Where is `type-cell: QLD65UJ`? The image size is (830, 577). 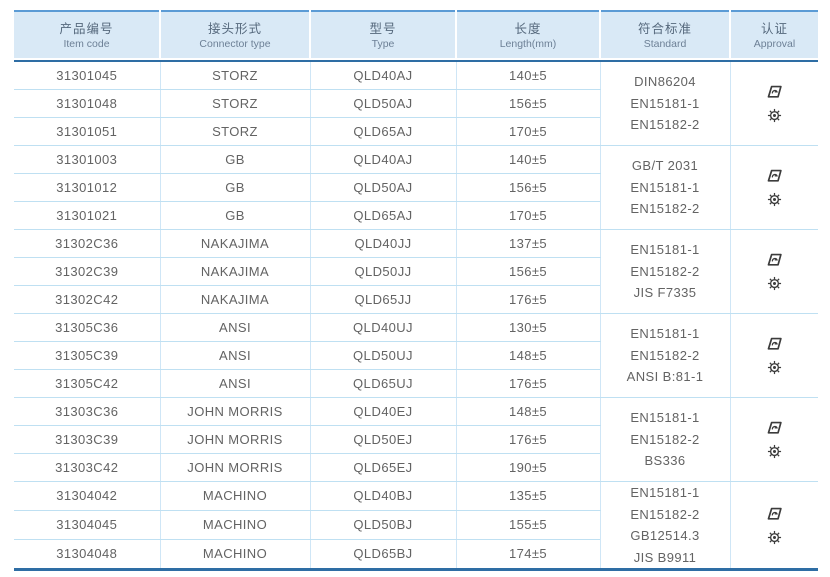
type-cell: QLD65UJ is located at coordinates (382, 383).